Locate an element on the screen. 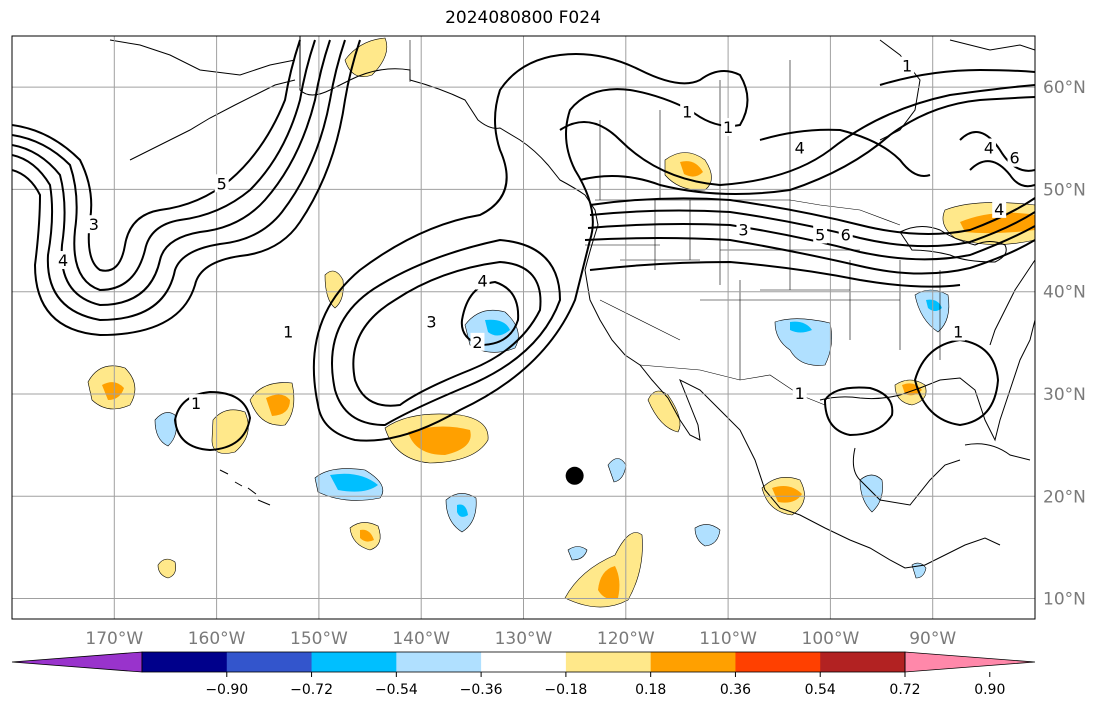 The width and height of the screenshot is (1105, 712). cuba is located at coordinates (997, 452).